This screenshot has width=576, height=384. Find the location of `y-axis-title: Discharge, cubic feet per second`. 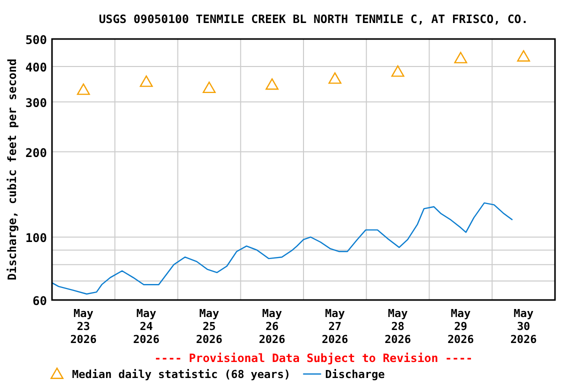

y-axis-title: Discharge, cubic feet per second is located at coordinates (12, 169).